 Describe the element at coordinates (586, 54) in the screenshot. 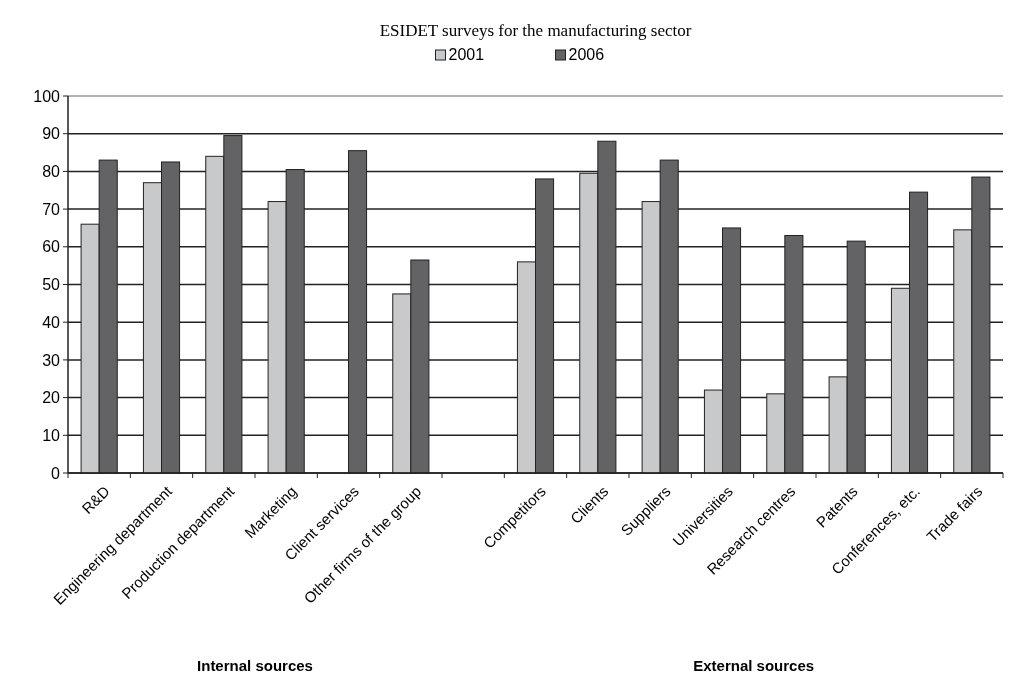

I see `legend-label: 2006` at that location.